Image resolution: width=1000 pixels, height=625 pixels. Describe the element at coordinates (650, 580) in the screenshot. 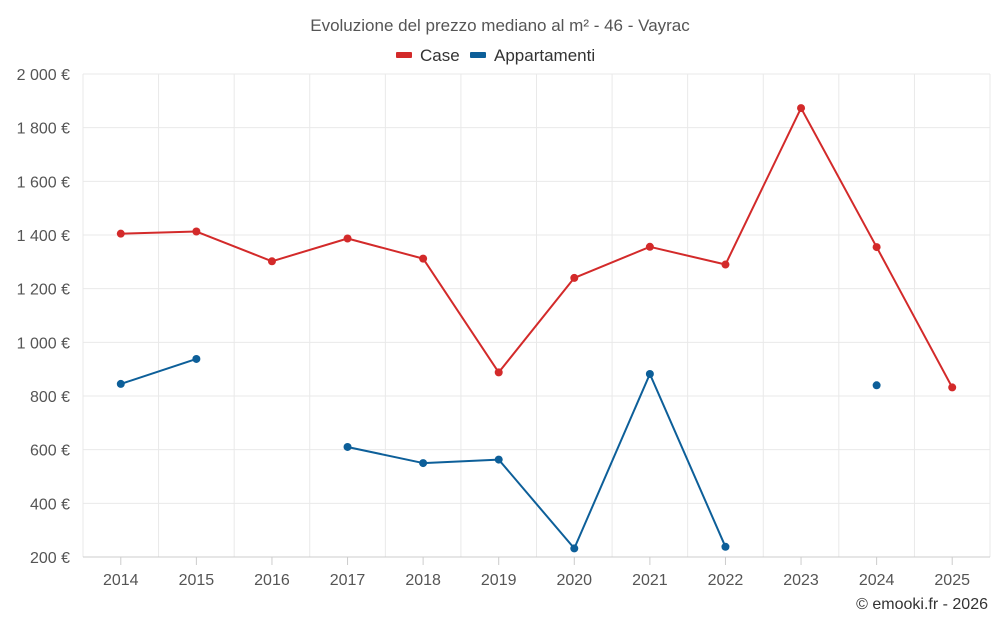

I see `x-tick-label: 2021` at that location.